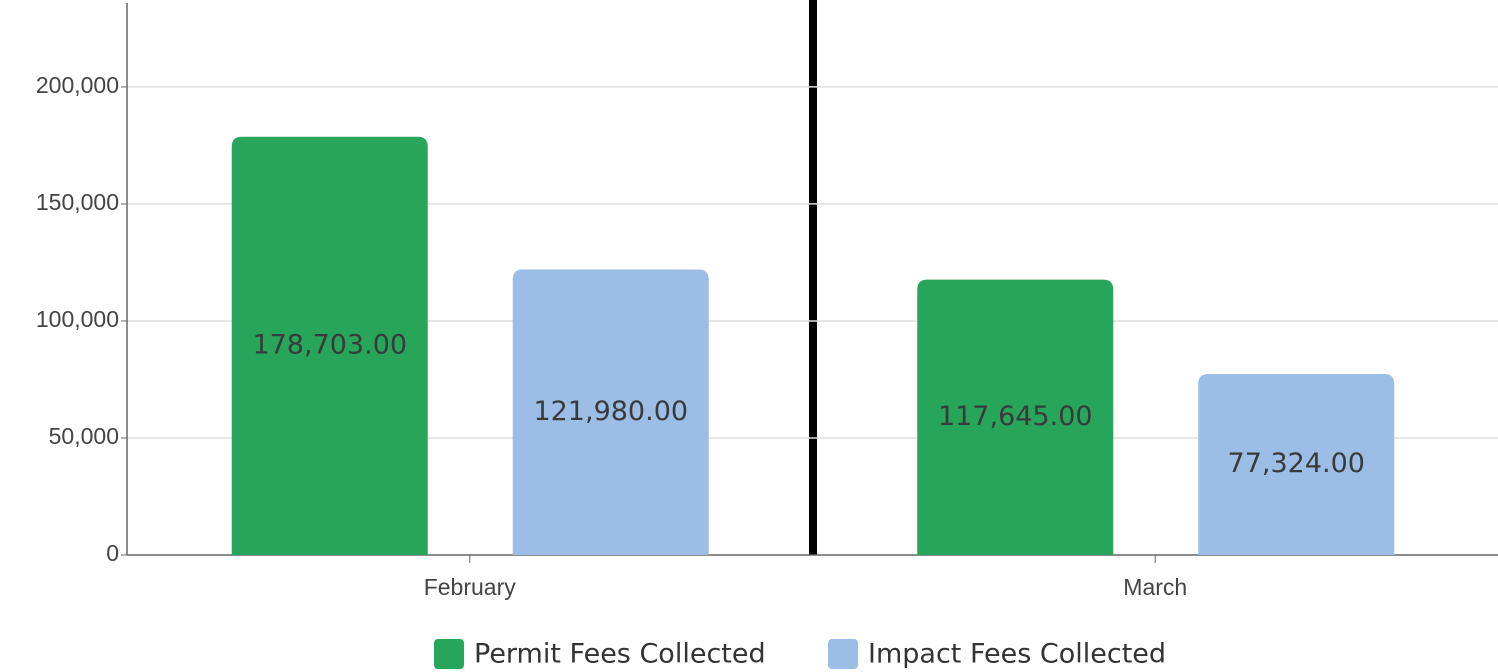  What do you see at coordinates (77, 202) in the screenshot?
I see `y-tick-label: 150,000` at bounding box center [77, 202].